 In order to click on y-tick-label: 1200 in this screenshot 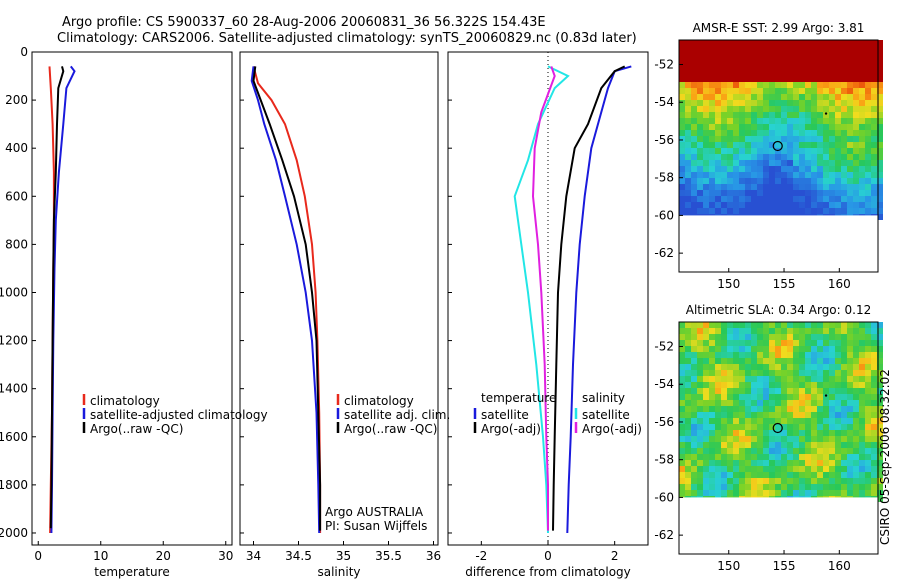, I will do `click(14, 341)`.